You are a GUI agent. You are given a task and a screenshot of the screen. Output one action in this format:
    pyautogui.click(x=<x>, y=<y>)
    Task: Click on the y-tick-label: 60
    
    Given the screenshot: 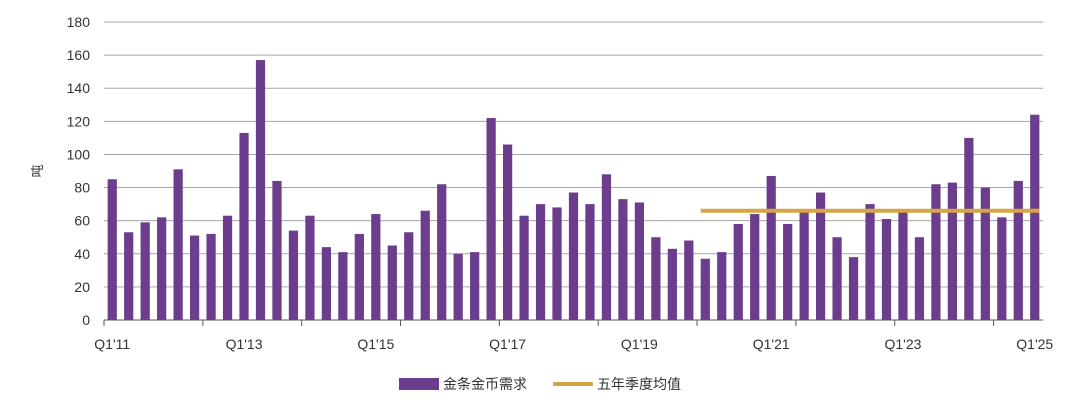 What is the action you would take?
    pyautogui.click(x=82, y=221)
    